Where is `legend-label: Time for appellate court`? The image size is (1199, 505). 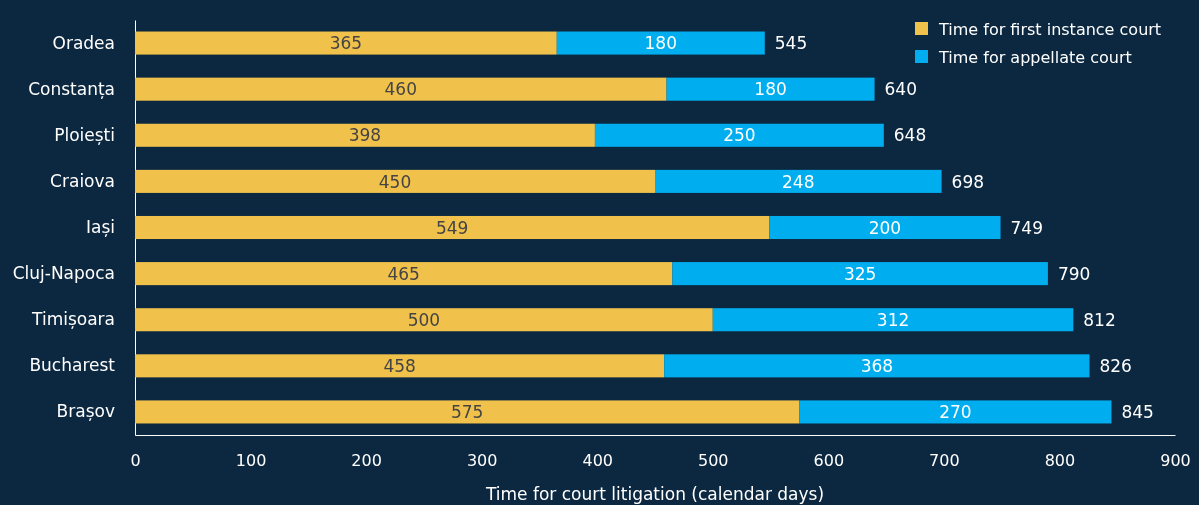
legend-label: Time for appellate court is located at coordinates (1035, 57).